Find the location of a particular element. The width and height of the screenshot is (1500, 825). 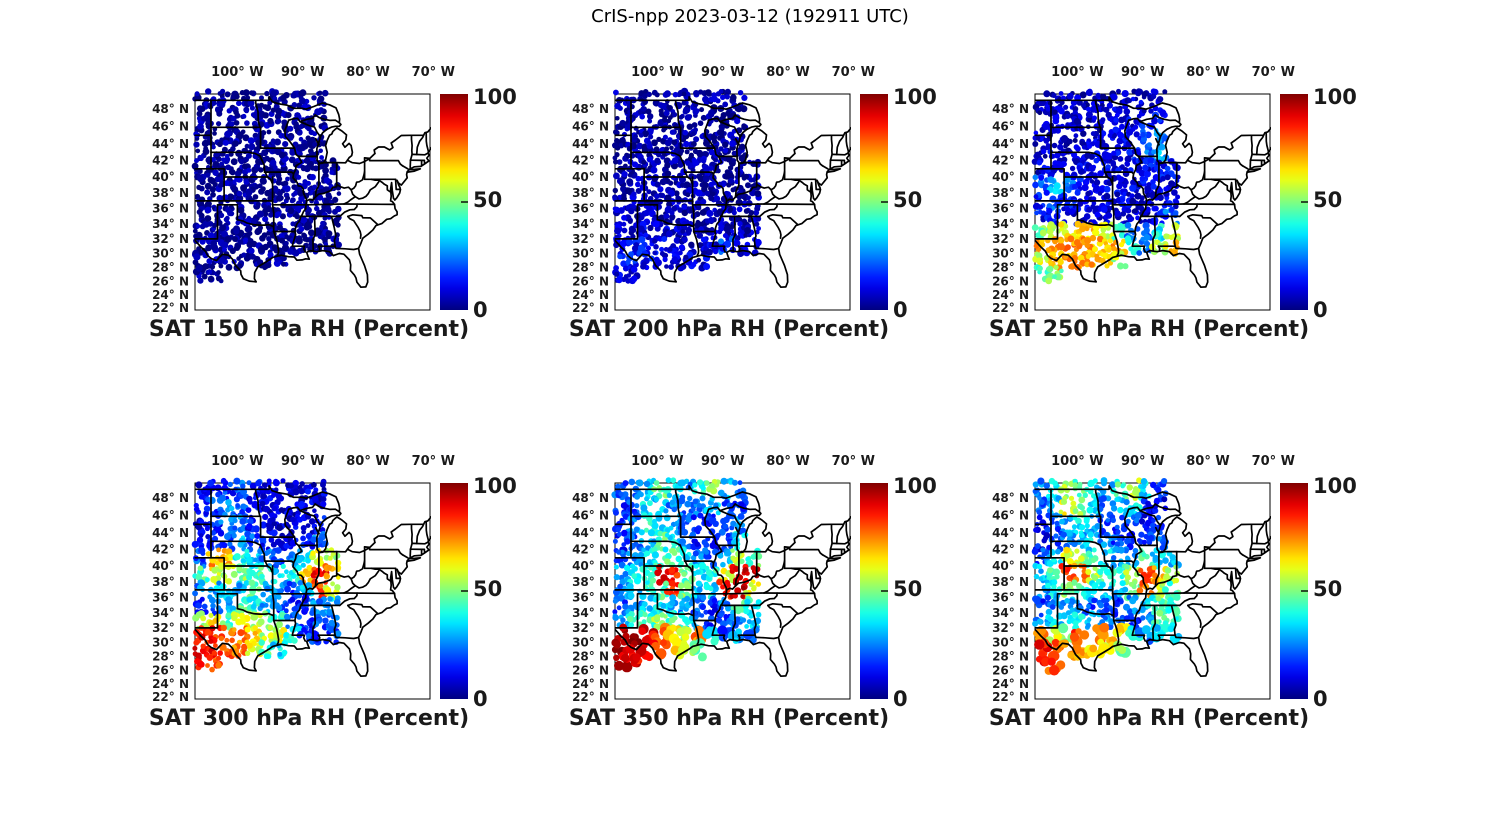

lon-tick-label: 70° W is located at coordinates (1273, 72).